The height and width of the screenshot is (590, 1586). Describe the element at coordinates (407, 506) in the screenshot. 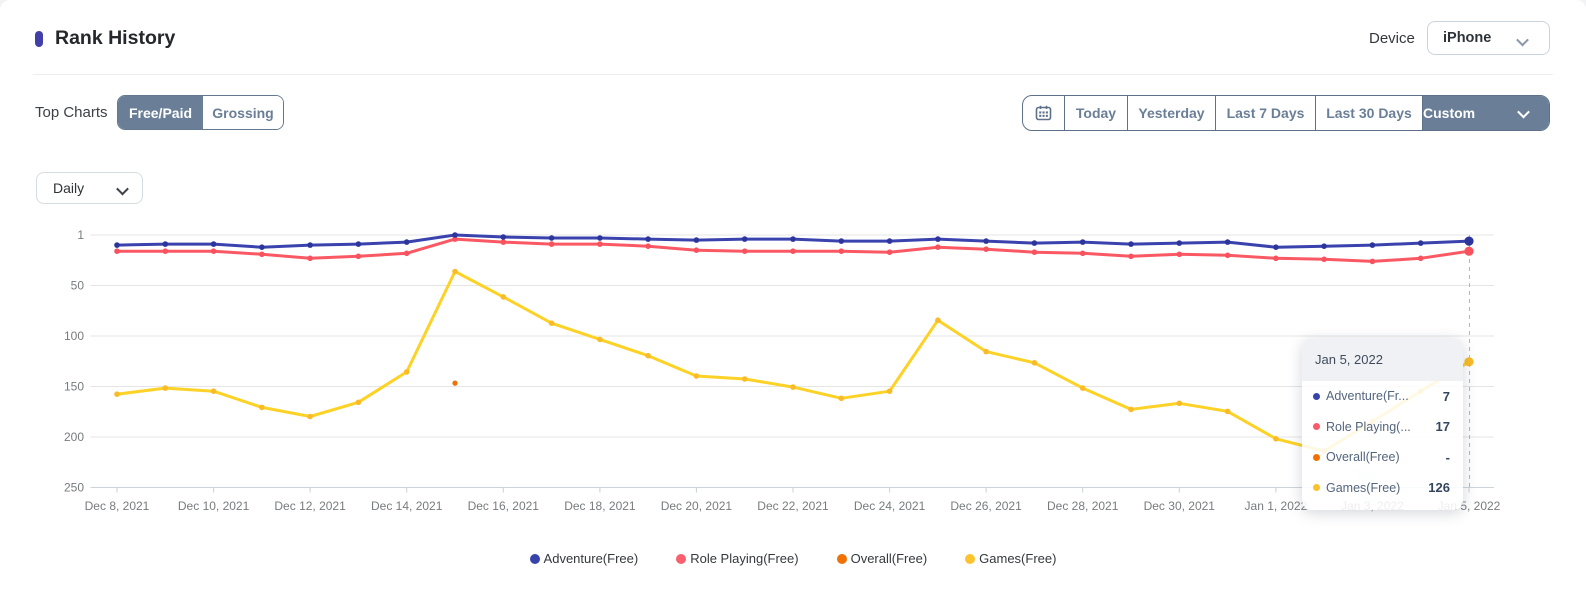

I see `svg-text: Dec 14, 2021` at that location.